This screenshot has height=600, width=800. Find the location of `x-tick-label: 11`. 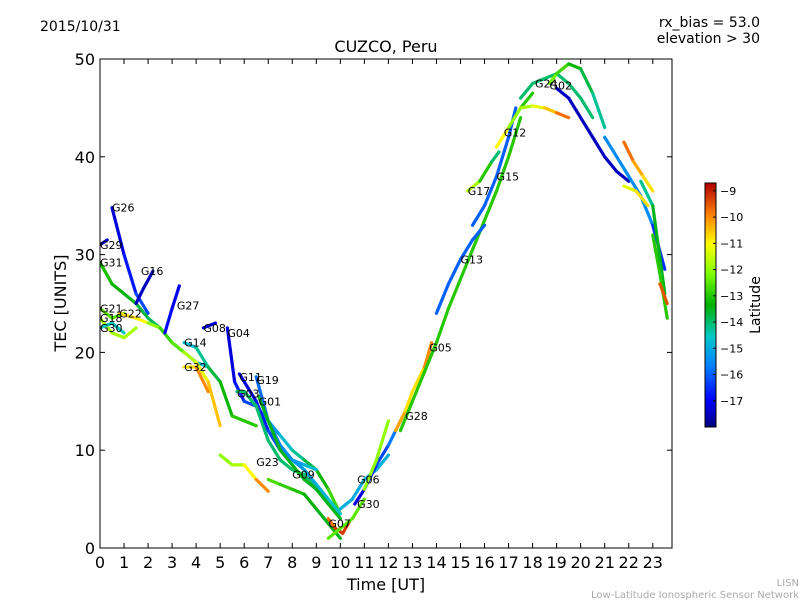

x-tick-label: 11 is located at coordinates (364, 562).